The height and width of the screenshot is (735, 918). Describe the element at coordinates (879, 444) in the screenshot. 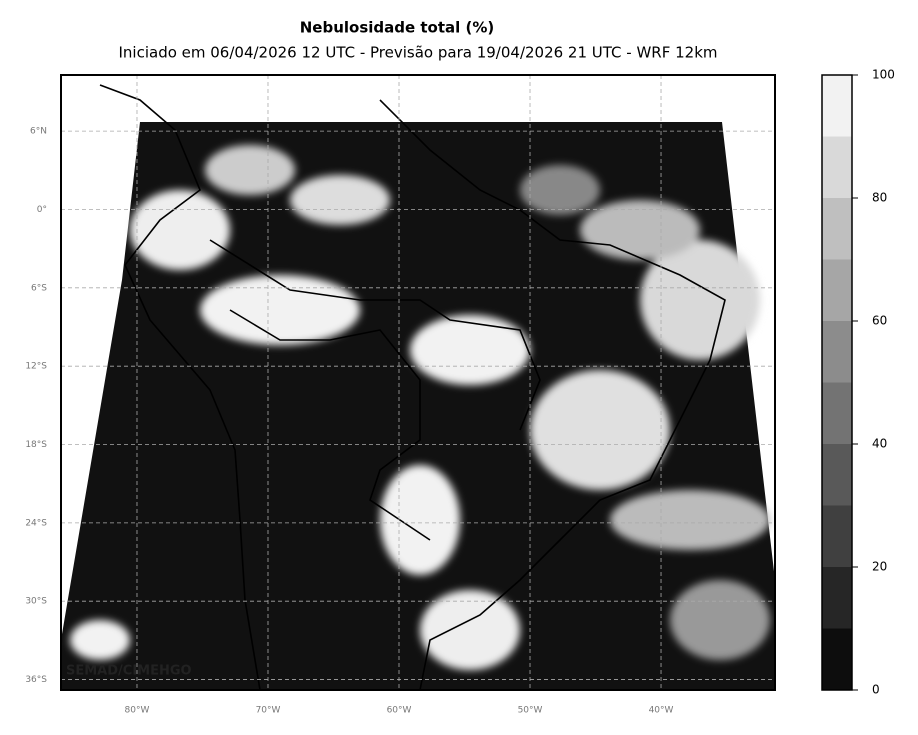

I see `colorbar-tick-label: 40` at that location.